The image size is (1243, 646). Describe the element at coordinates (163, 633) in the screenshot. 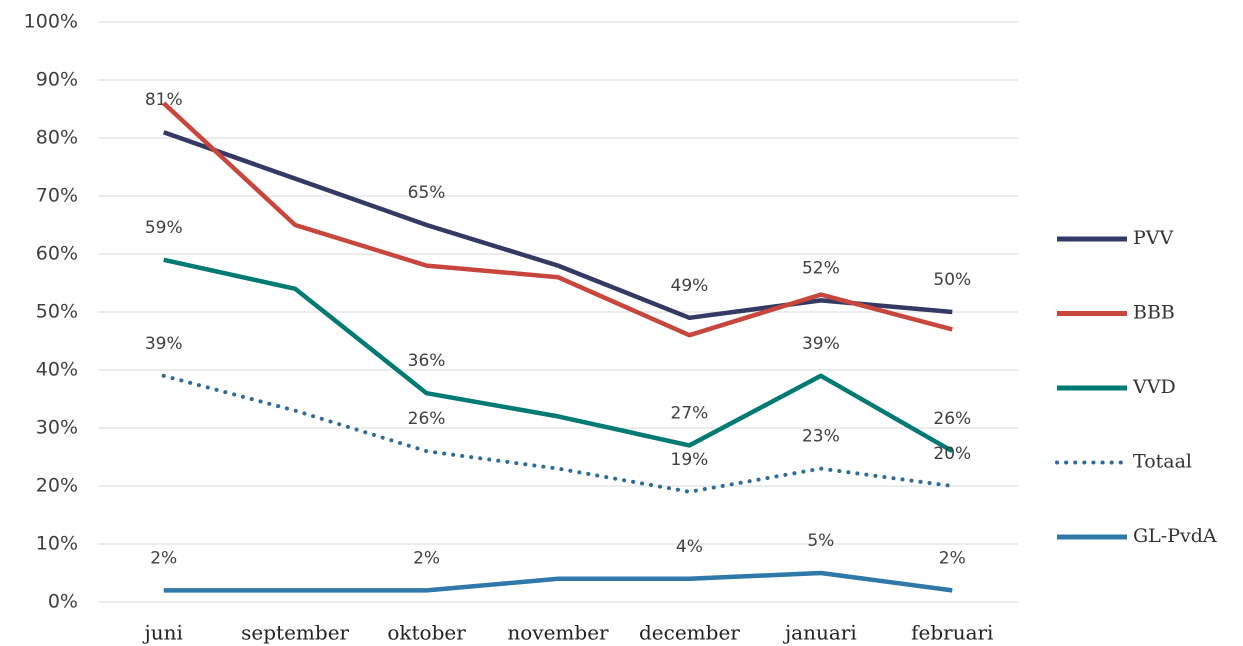

I see `x-tick-label: juni` at that location.